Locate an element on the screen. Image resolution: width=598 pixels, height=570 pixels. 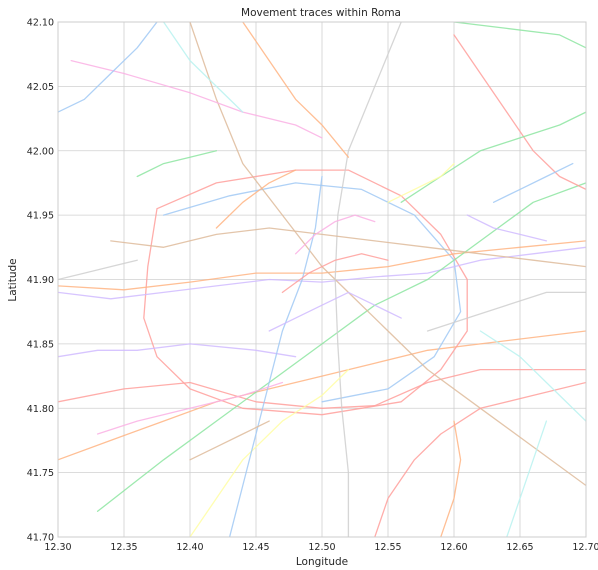
x-tick-label: 12.65 is located at coordinates (519, 547).